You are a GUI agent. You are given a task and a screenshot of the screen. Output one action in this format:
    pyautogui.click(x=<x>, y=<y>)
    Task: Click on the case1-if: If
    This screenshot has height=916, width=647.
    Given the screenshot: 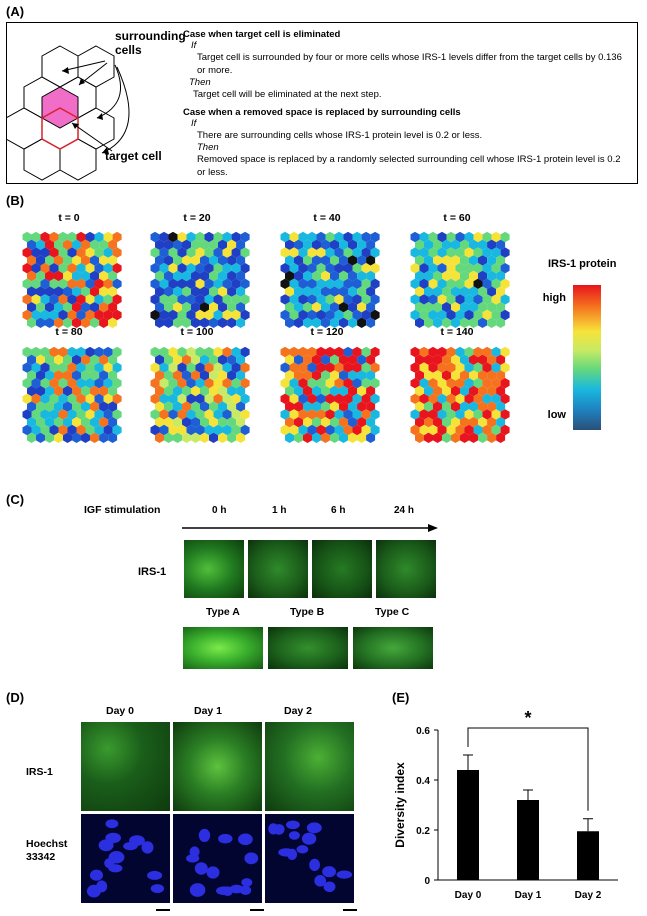 What is the action you would take?
    pyautogui.click(x=194, y=45)
    